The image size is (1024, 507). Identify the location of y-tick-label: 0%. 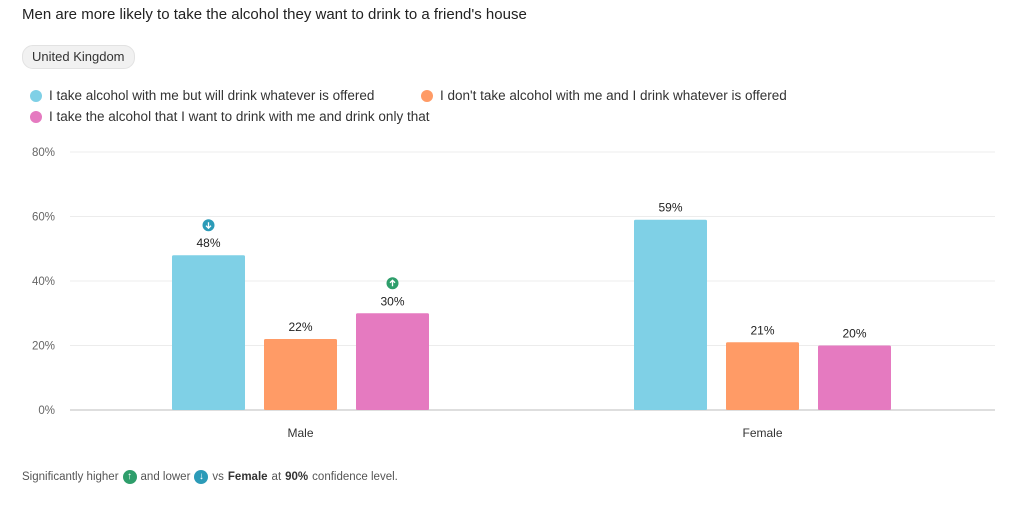
(46, 411).